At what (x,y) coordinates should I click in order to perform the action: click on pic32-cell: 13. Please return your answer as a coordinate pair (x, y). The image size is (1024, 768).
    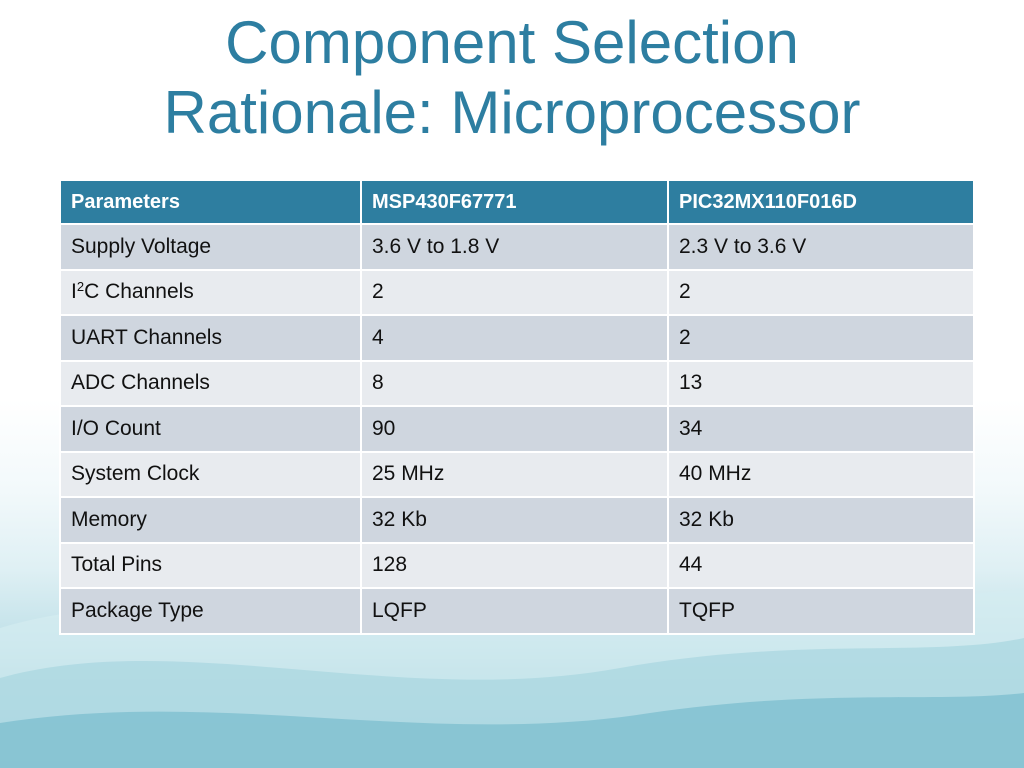
    Looking at the image, I should click on (821, 383).